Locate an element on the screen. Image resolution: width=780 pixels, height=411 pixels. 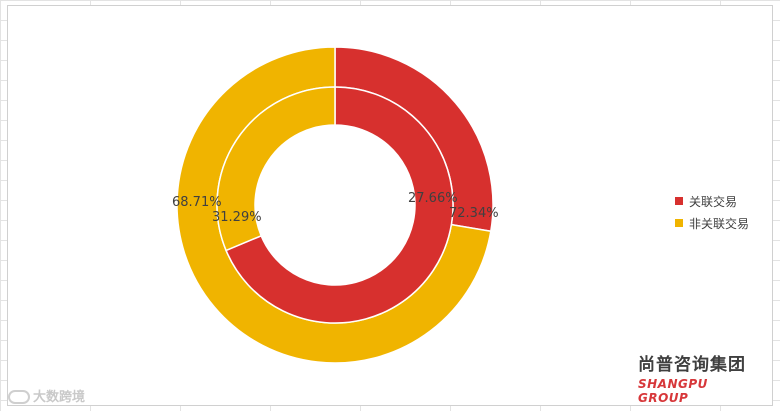
data-label-outer-nonrelated: 68.71% is located at coordinates (197, 202).